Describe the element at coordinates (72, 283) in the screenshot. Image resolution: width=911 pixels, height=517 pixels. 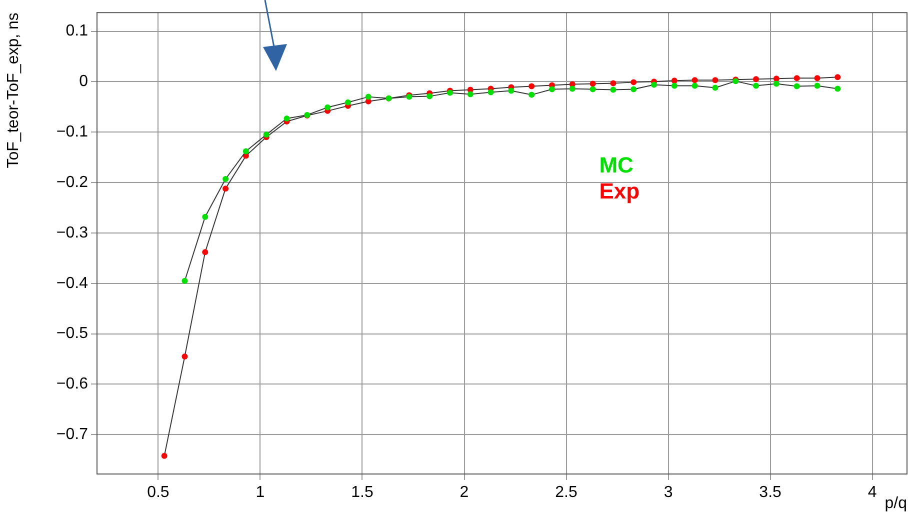
I see `y-tick-label: −0.4` at that location.